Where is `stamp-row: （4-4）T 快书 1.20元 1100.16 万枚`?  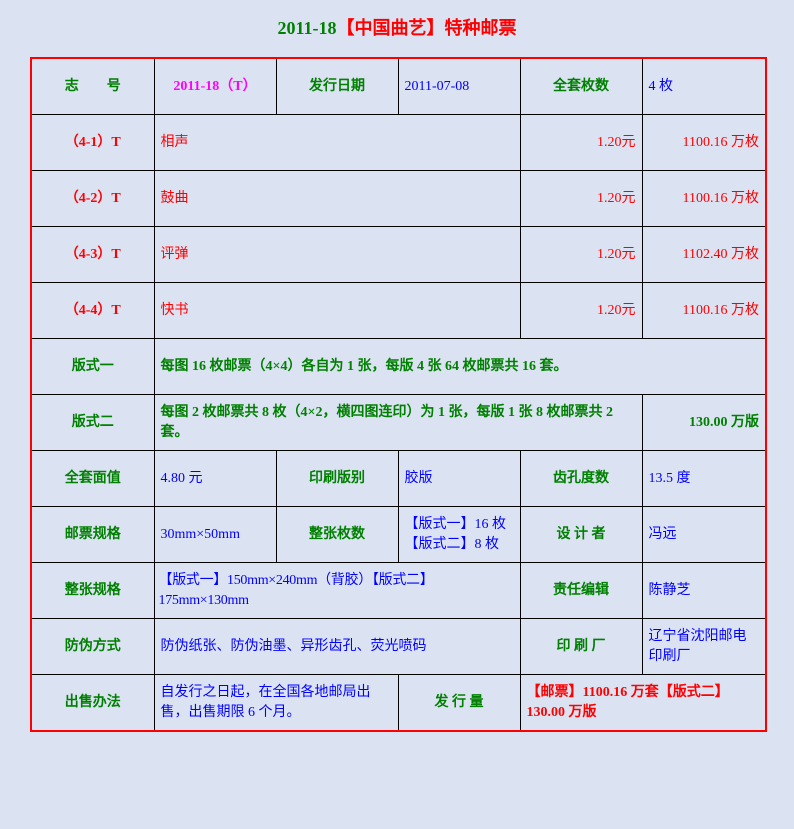
stamp-row: （4-4）T 快书 1.20元 1100.16 万枚 is located at coordinates (398, 310).